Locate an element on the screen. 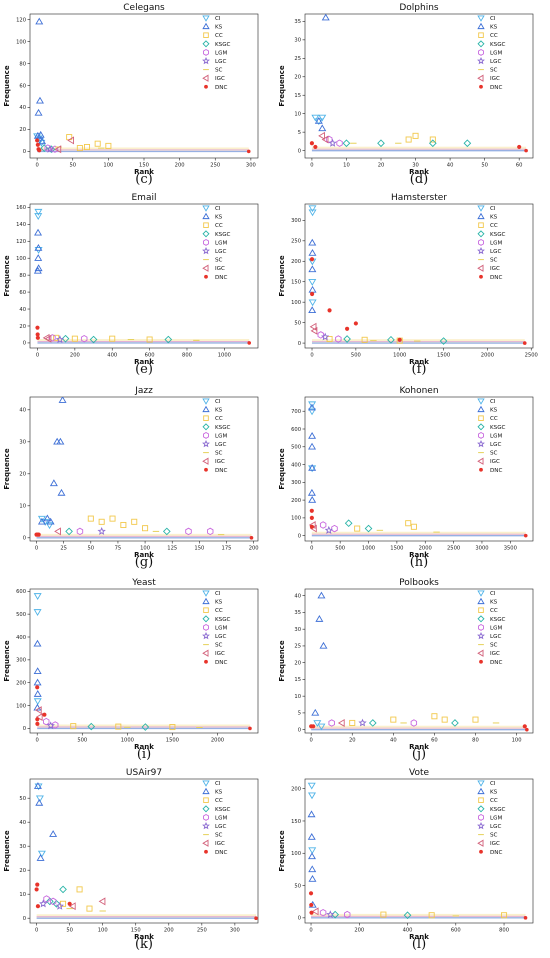 The image size is (550, 958). panel-caption: (c) is located at coordinates (144, 179).